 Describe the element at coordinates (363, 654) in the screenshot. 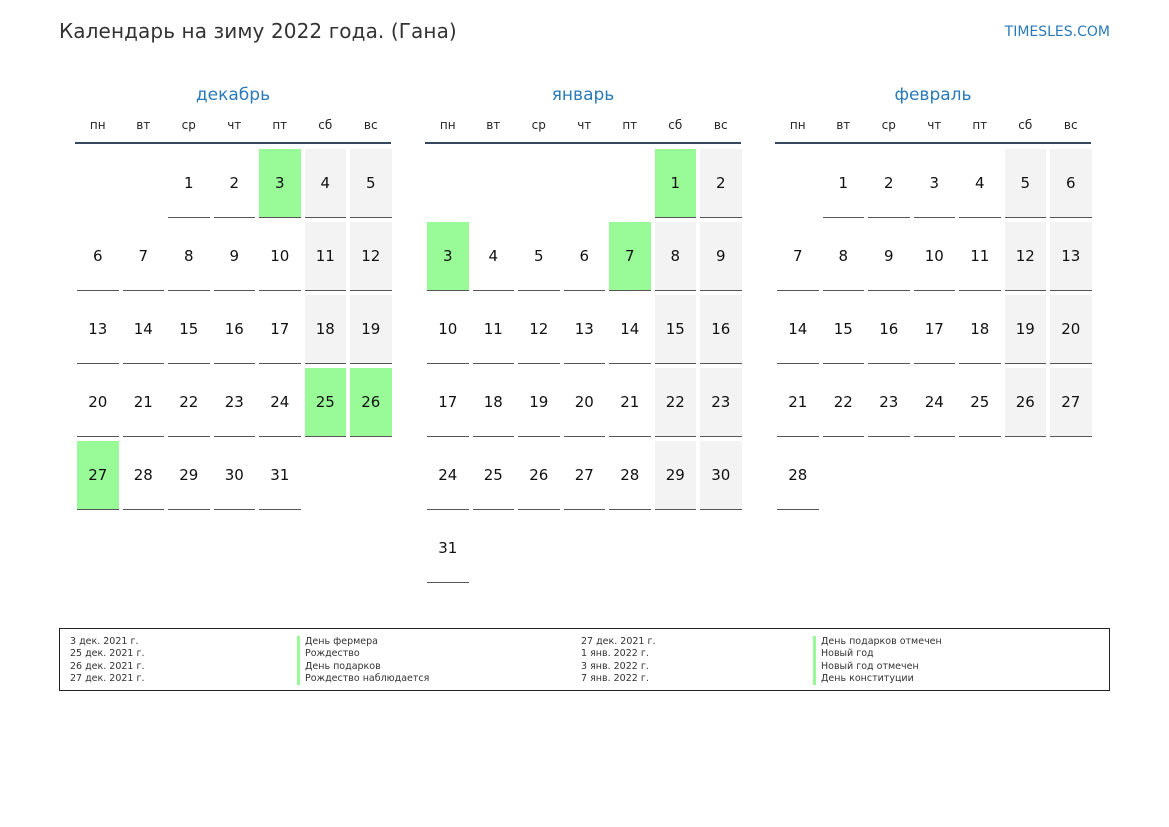

I see `legend-holiday-name: Рождество` at that location.